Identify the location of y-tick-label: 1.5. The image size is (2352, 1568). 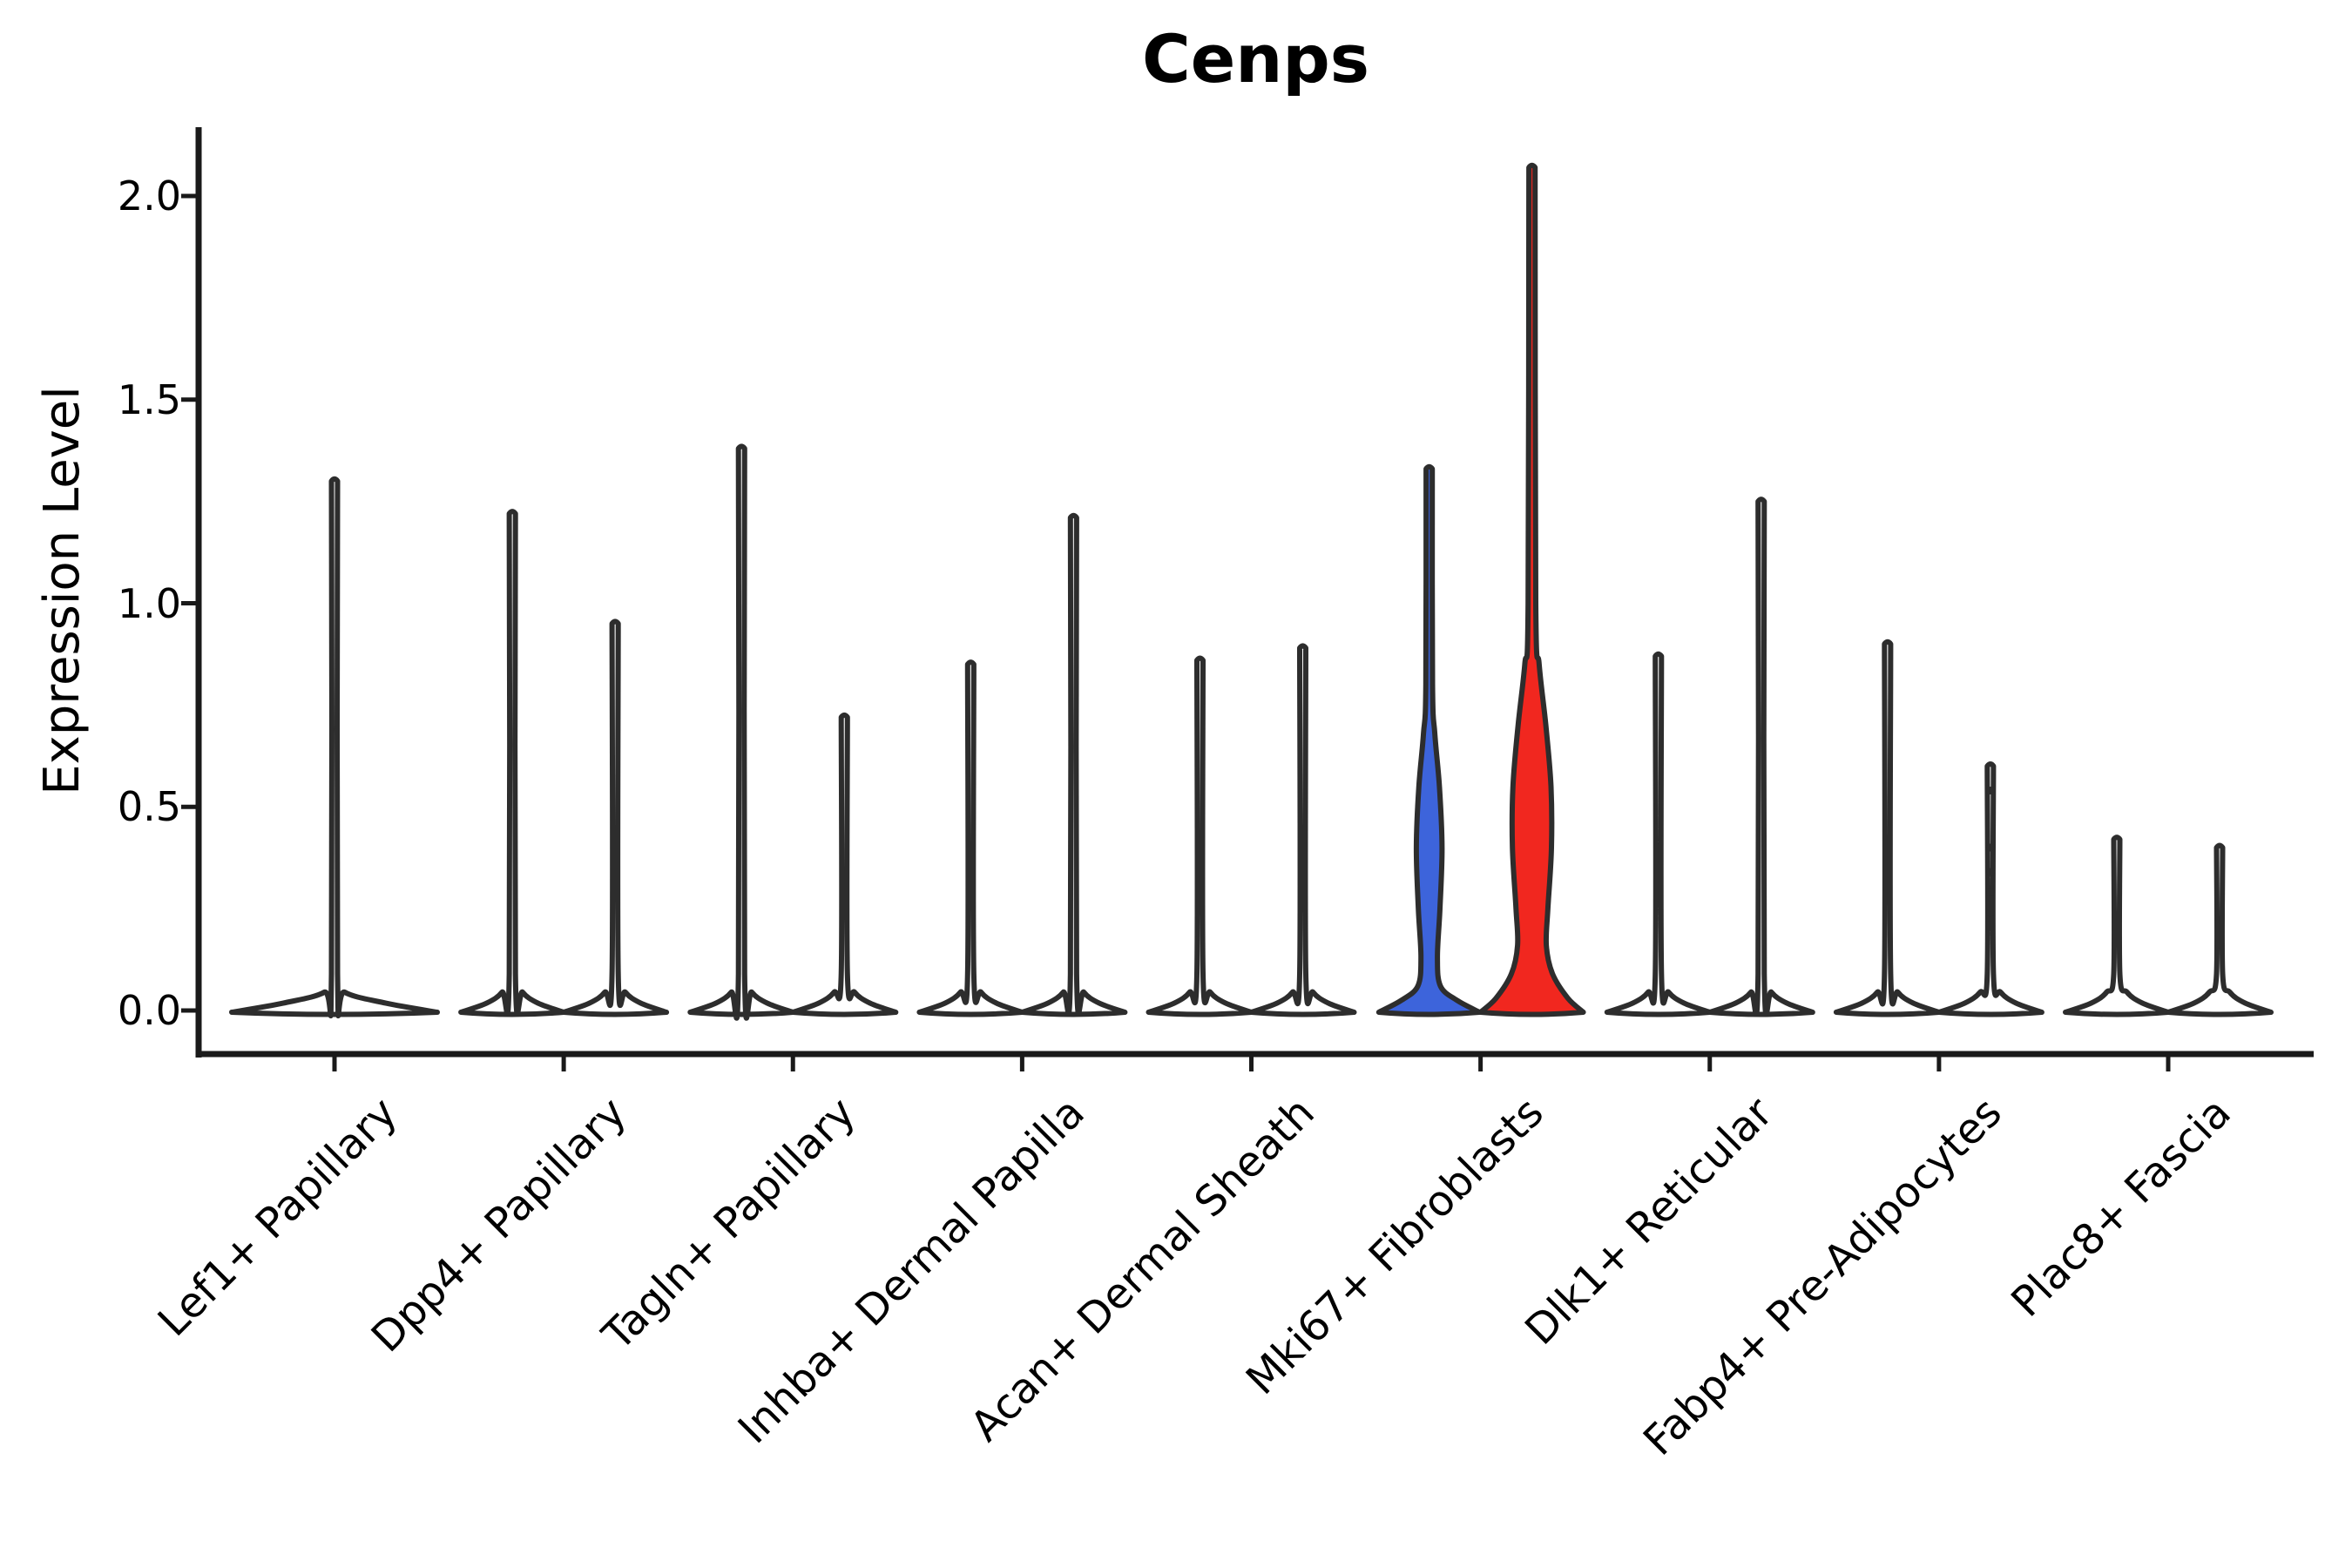
(149, 399).